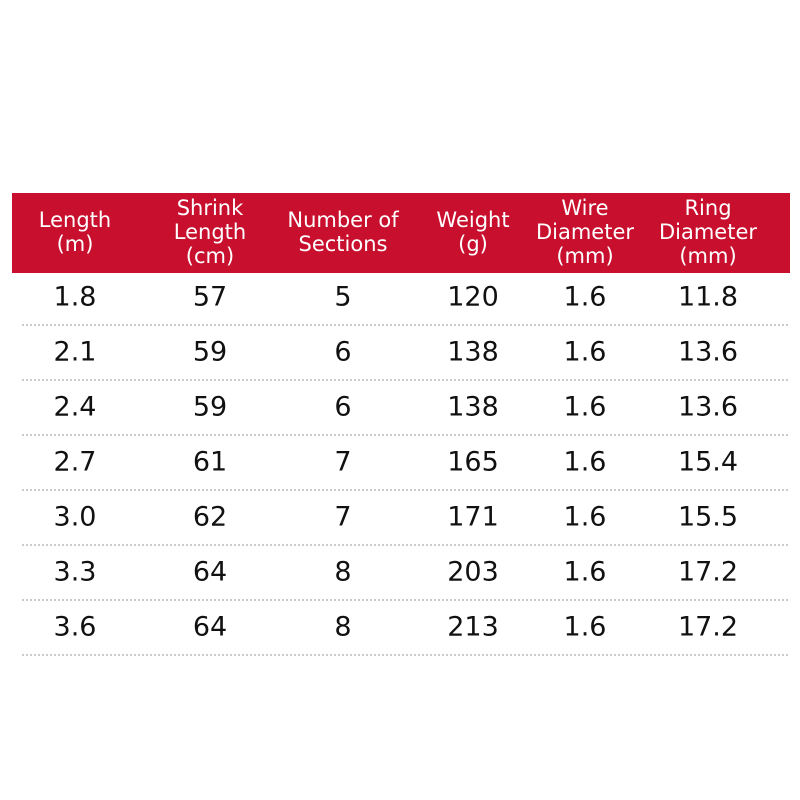 This screenshot has height=800, width=800. I want to click on cell-text: 203, so click(473, 572).